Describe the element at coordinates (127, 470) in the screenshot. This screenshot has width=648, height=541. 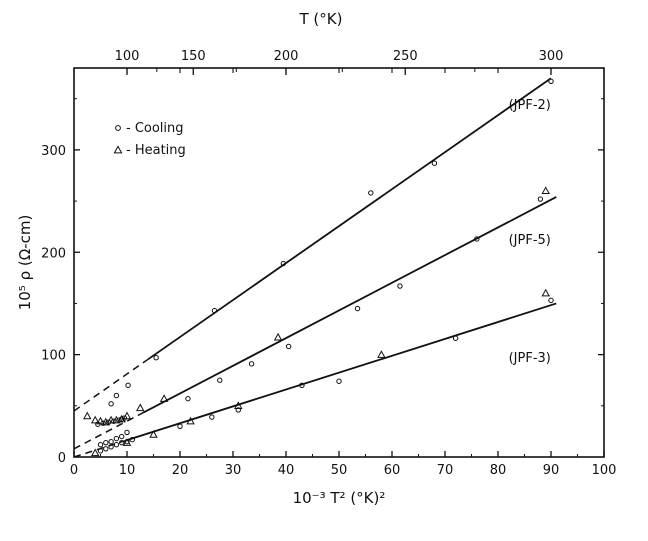
I see `x-tick-label: 10` at that location.